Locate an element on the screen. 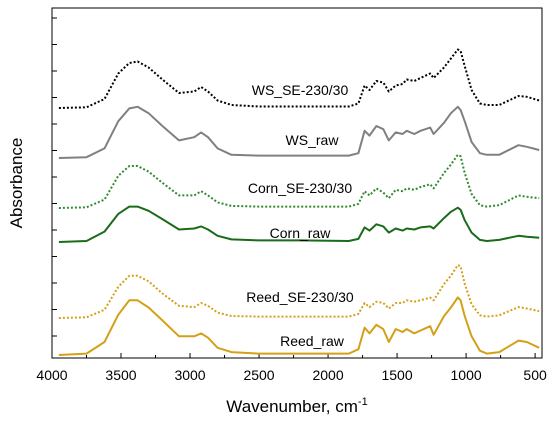 This screenshot has height=425, width=550. series-line-reed-raw is located at coordinates (299, 326).